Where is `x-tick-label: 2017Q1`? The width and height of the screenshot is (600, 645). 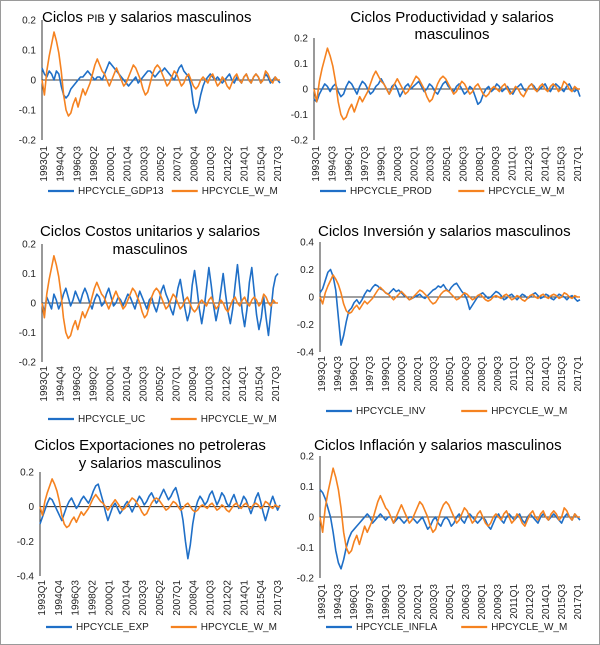
x-tick-label: 2017Q1 is located at coordinates (578, 602).